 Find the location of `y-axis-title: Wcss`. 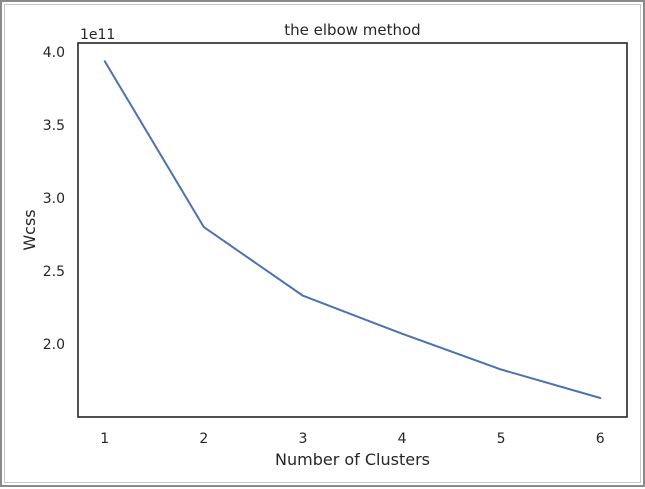

y-axis-title: Wcss is located at coordinates (29, 229).